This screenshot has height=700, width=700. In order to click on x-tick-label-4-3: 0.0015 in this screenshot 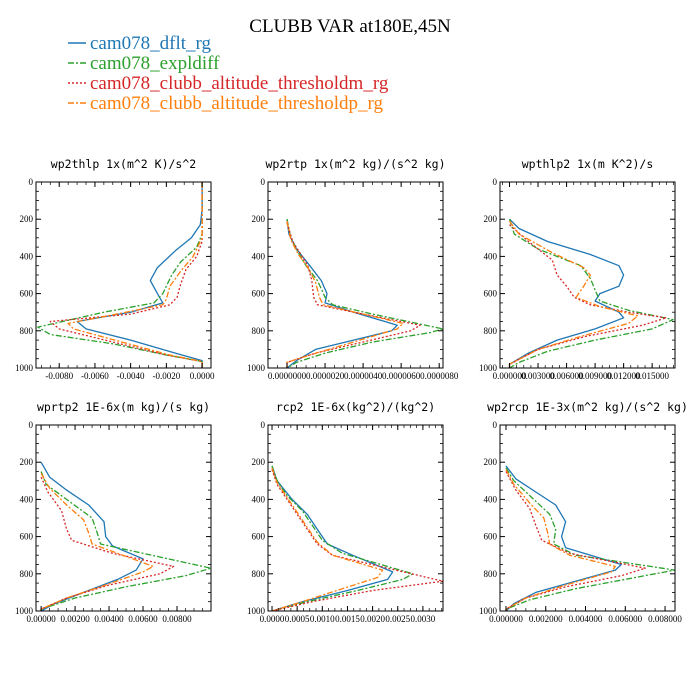, I will do `click(347, 619)`.